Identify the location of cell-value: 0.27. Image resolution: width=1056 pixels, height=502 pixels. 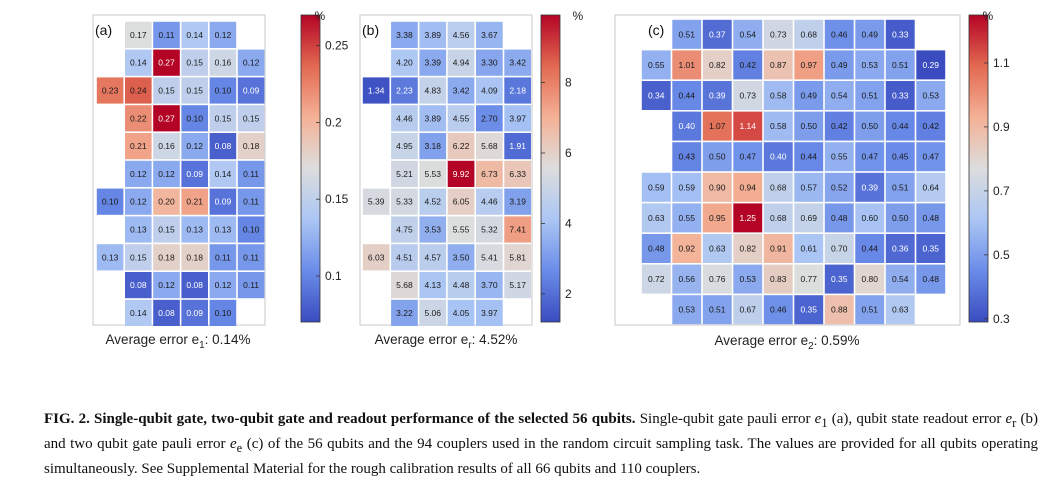
(166, 118).